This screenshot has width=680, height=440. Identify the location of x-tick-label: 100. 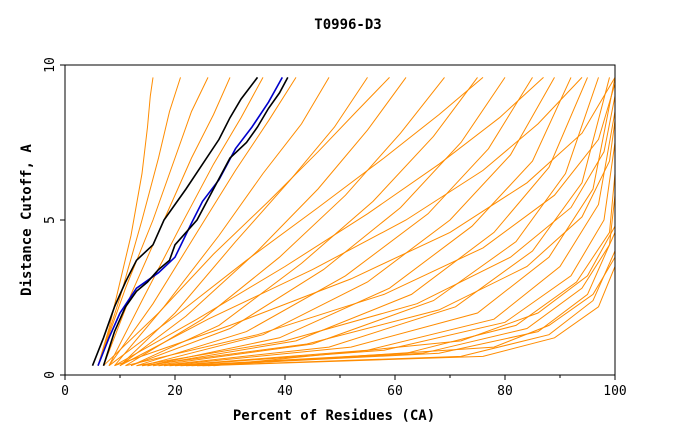
(614, 391).